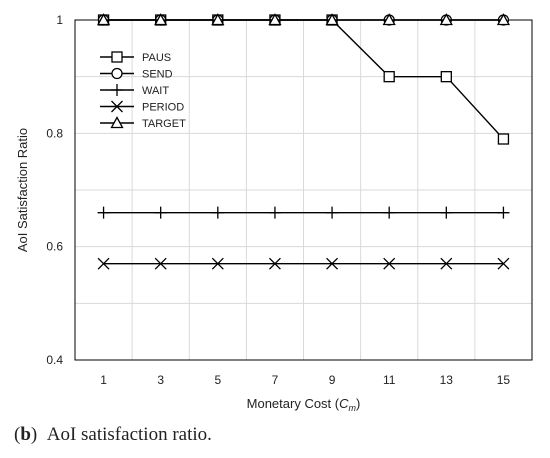  I want to click on legend-item-paus: PAUS, so click(135, 57).